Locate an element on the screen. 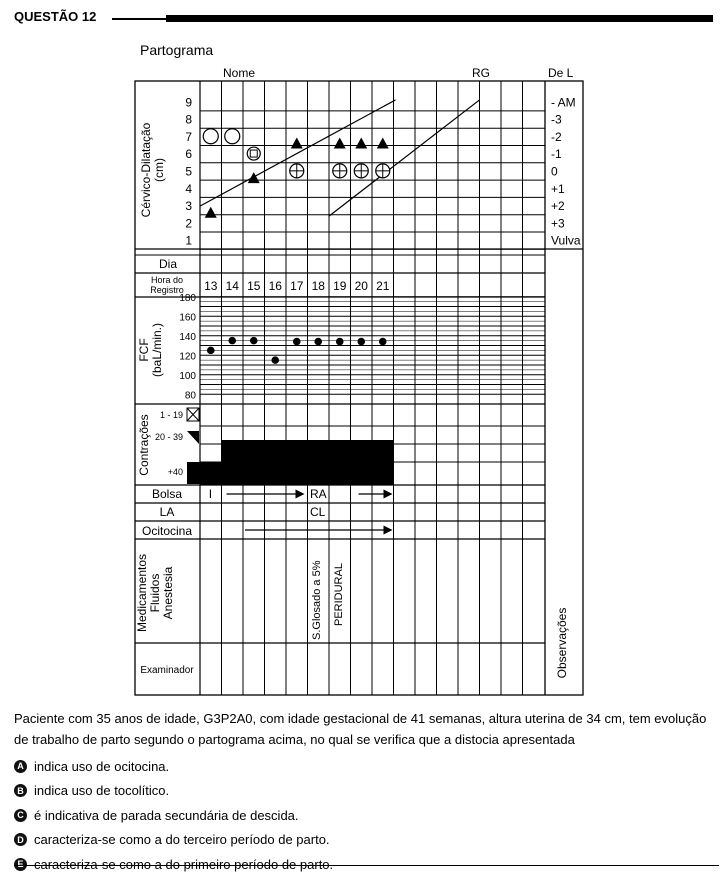 The width and height of the screenshot is (727, 877). bolsa-intact: I is located at coordinates (210, 494).